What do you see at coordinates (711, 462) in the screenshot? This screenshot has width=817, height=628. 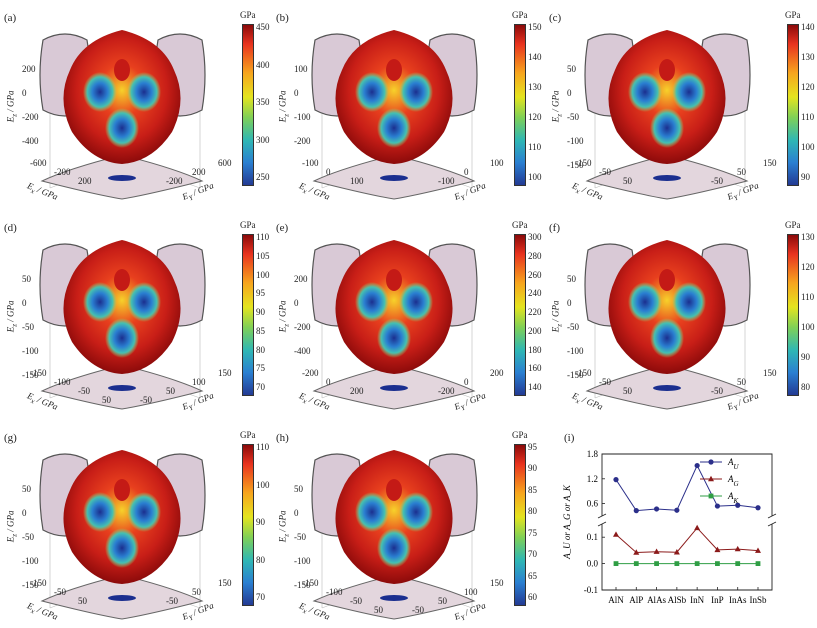 I see `legend-marker` at bounding box center [711, 462].